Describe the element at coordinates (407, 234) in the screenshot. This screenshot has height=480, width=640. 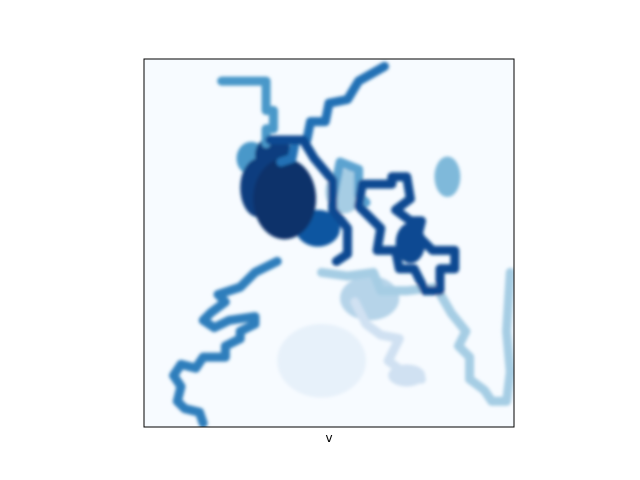
I see `heat-path-right-loop` at that location.